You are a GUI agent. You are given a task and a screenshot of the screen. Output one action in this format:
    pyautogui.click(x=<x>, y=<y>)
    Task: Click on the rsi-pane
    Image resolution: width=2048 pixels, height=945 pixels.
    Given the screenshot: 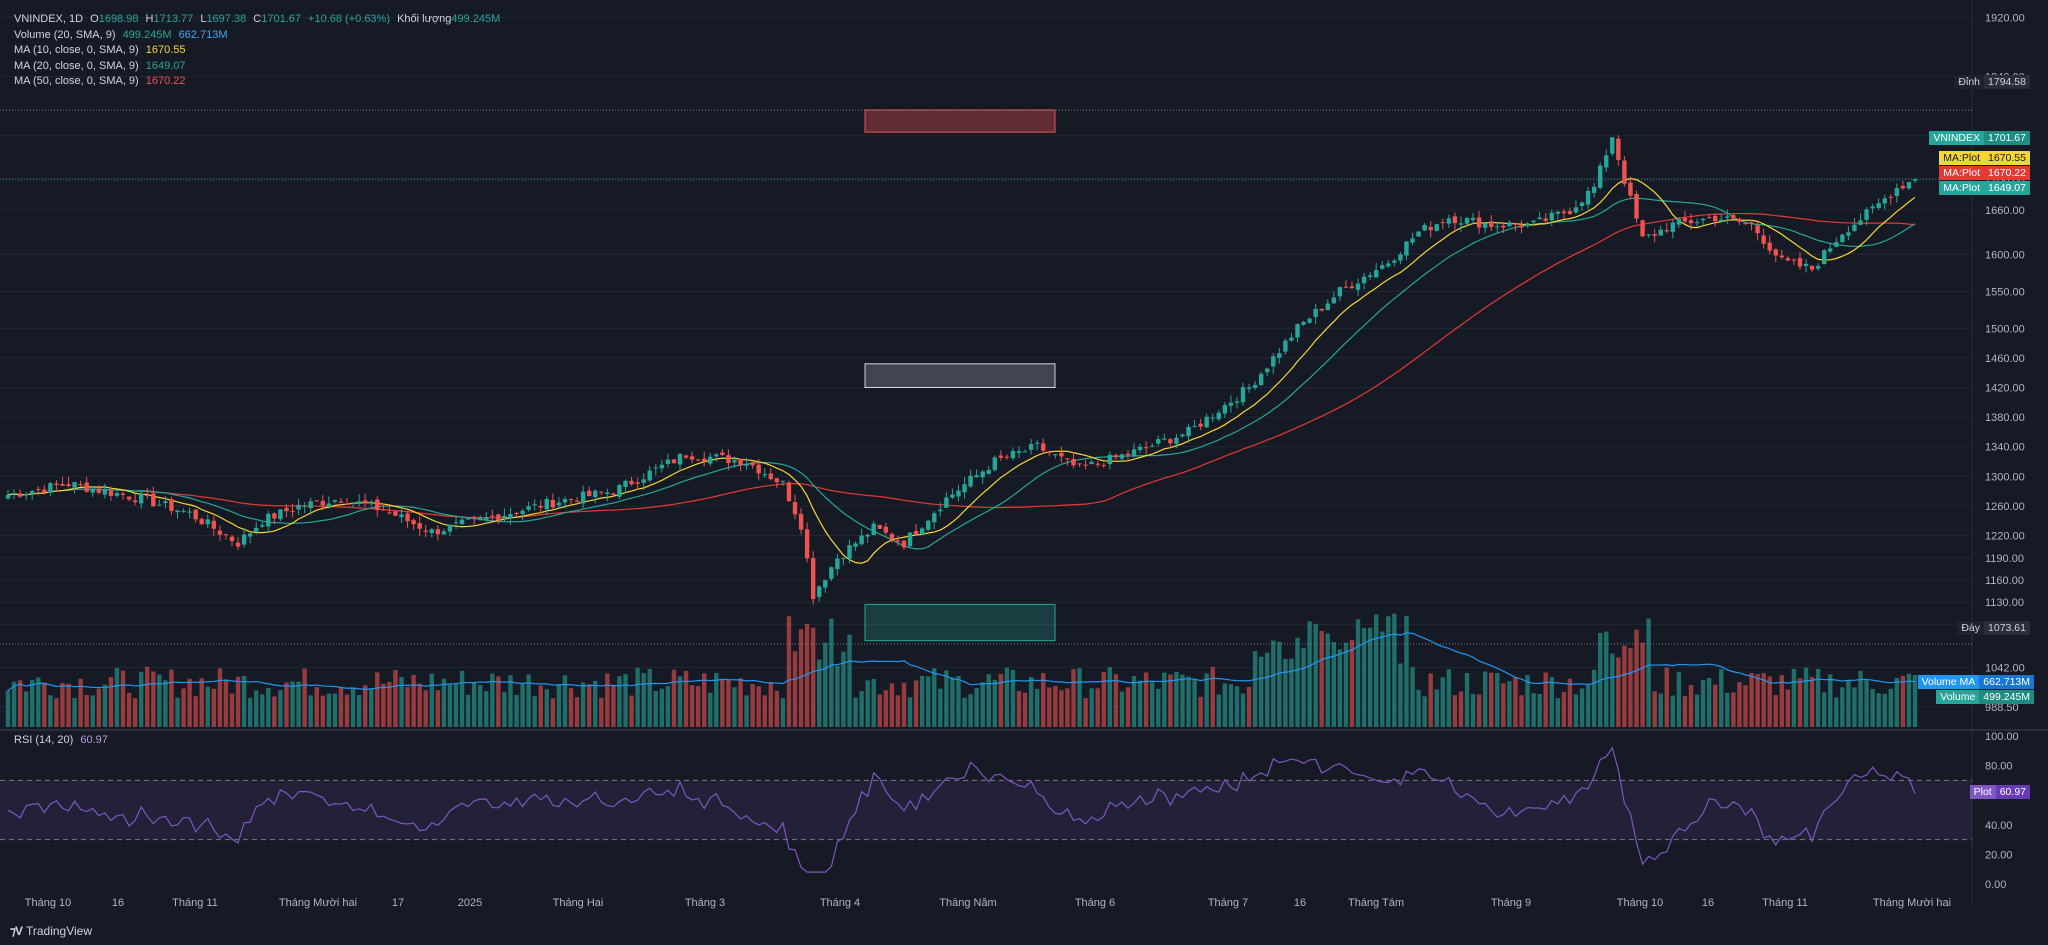 What is the action you would take?
    pyautogui.click(x=986, y=809)
    